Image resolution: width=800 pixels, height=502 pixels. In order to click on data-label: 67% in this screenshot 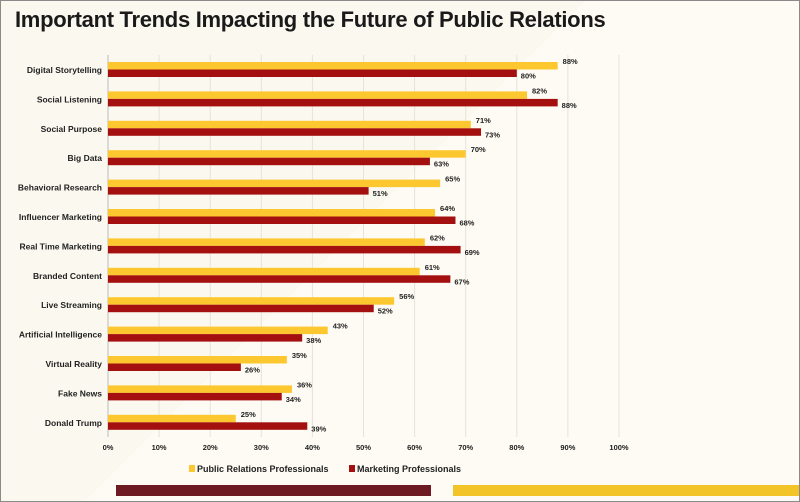, I will do `click(461, 281)`.